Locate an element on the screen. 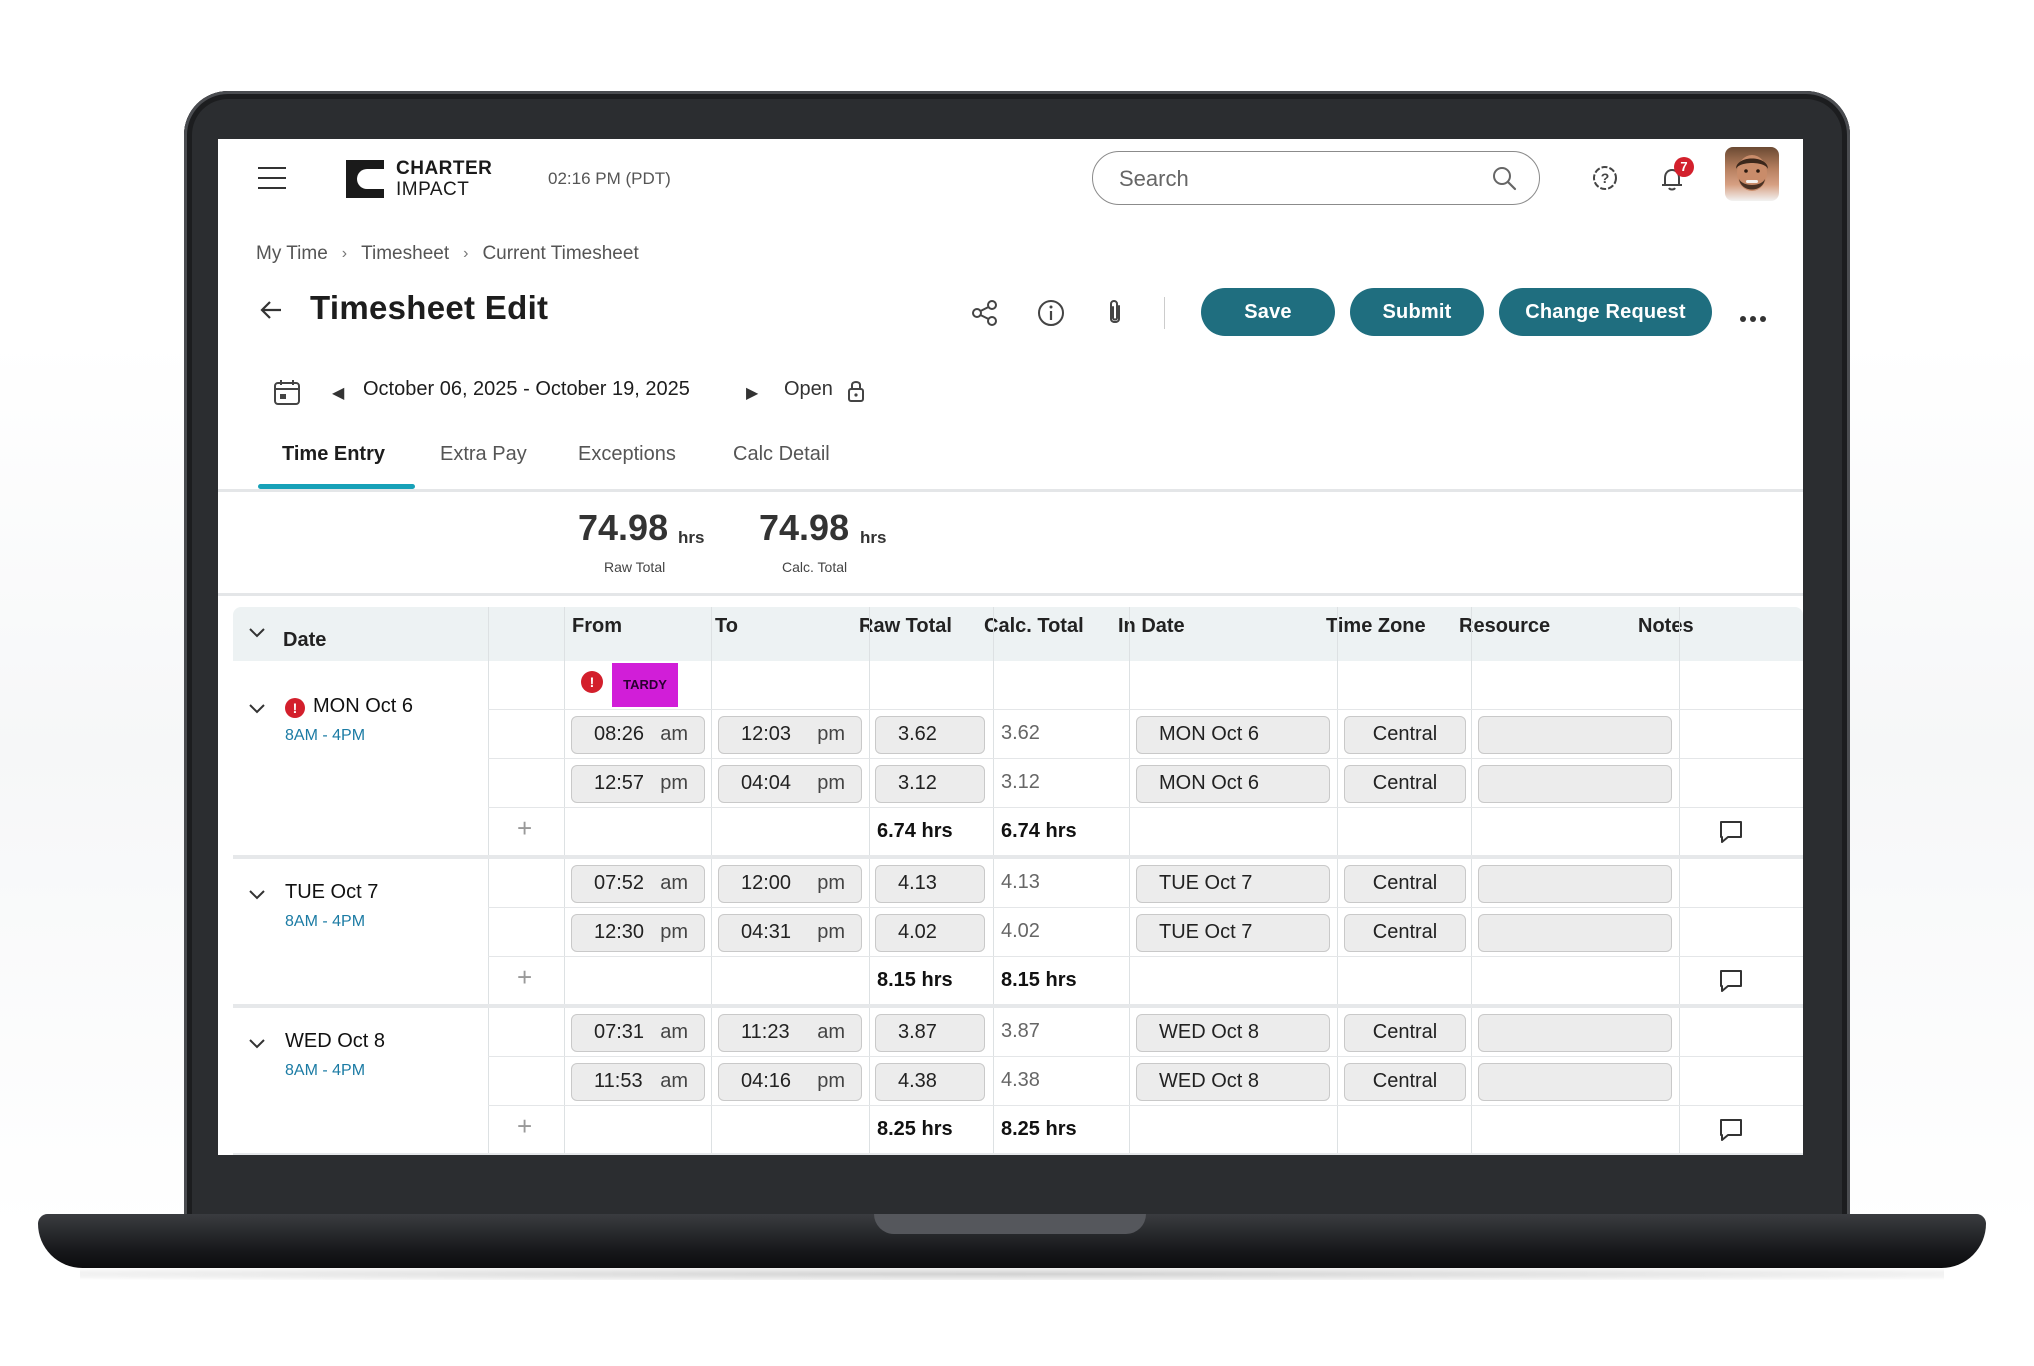 This screenshot has height=1366, width=2034. back-arrow-icon is located at coordinates (271, 310).